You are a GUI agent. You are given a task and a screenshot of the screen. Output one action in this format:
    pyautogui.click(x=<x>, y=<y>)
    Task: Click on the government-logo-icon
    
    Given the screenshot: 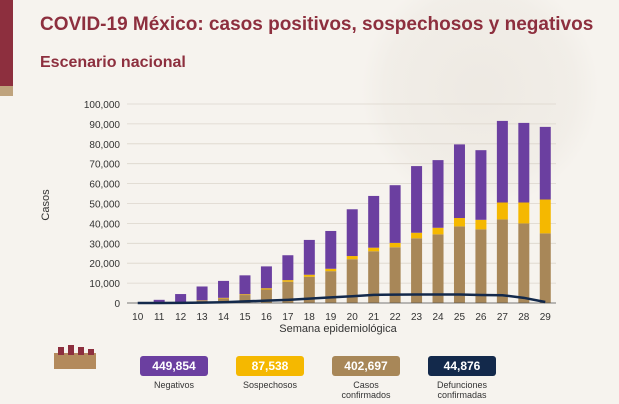 What is the action you would take?
    pyautogui.click(x=75, y=357)
    